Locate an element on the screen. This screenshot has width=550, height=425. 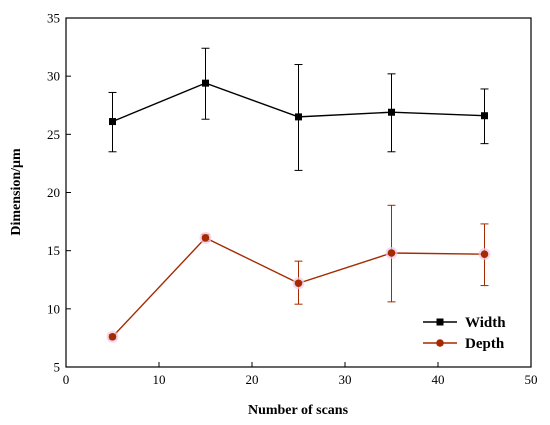
y-tick-label: 10 is located at coordinates (53, 308).